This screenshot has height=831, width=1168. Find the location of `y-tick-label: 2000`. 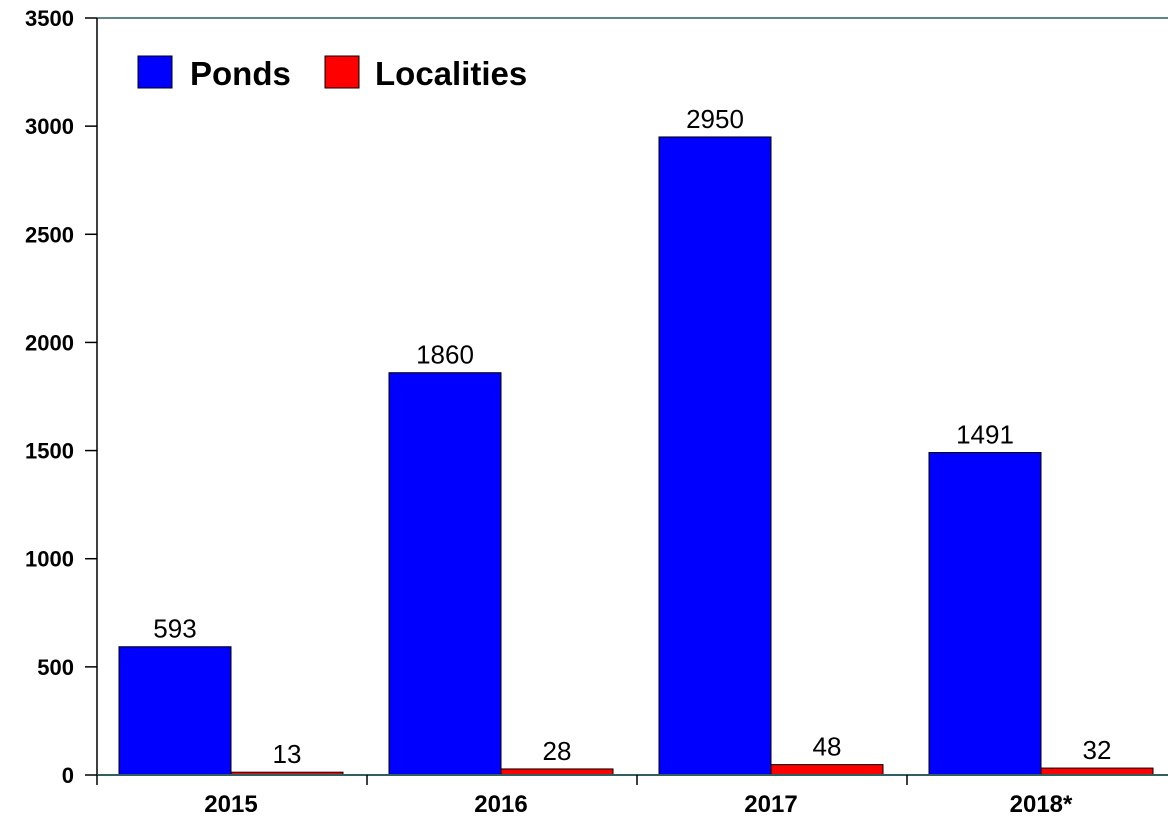

y-tick-label: 2000 is located at coordinates (49, 342).